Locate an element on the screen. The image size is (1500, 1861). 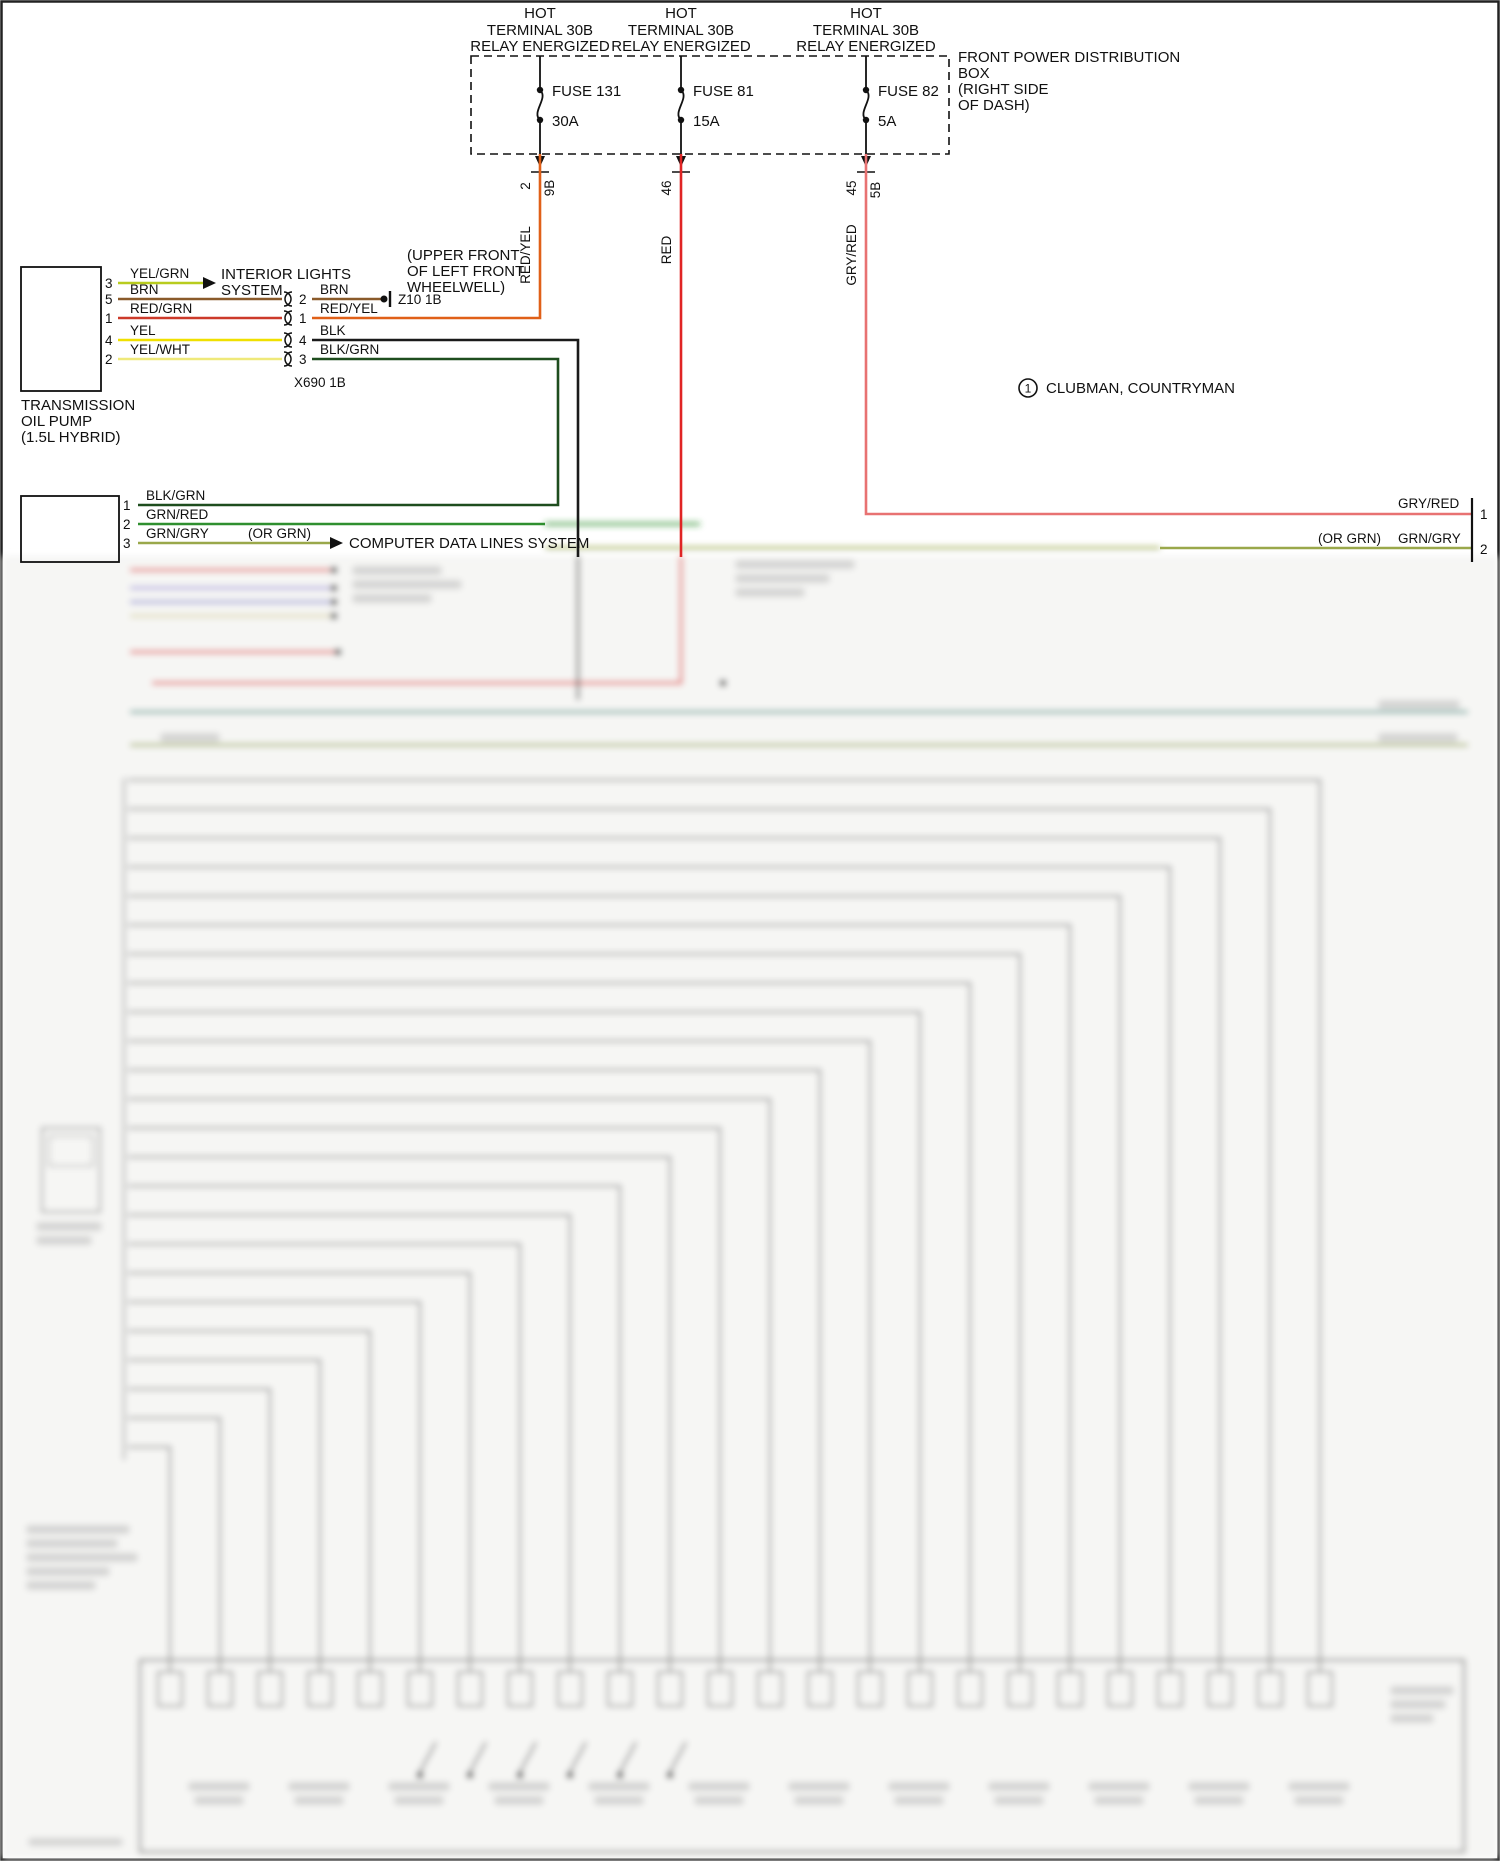
footnote: 1 CLUBMAN, COUNTRYMAN is located at coordinates (1126, 388).